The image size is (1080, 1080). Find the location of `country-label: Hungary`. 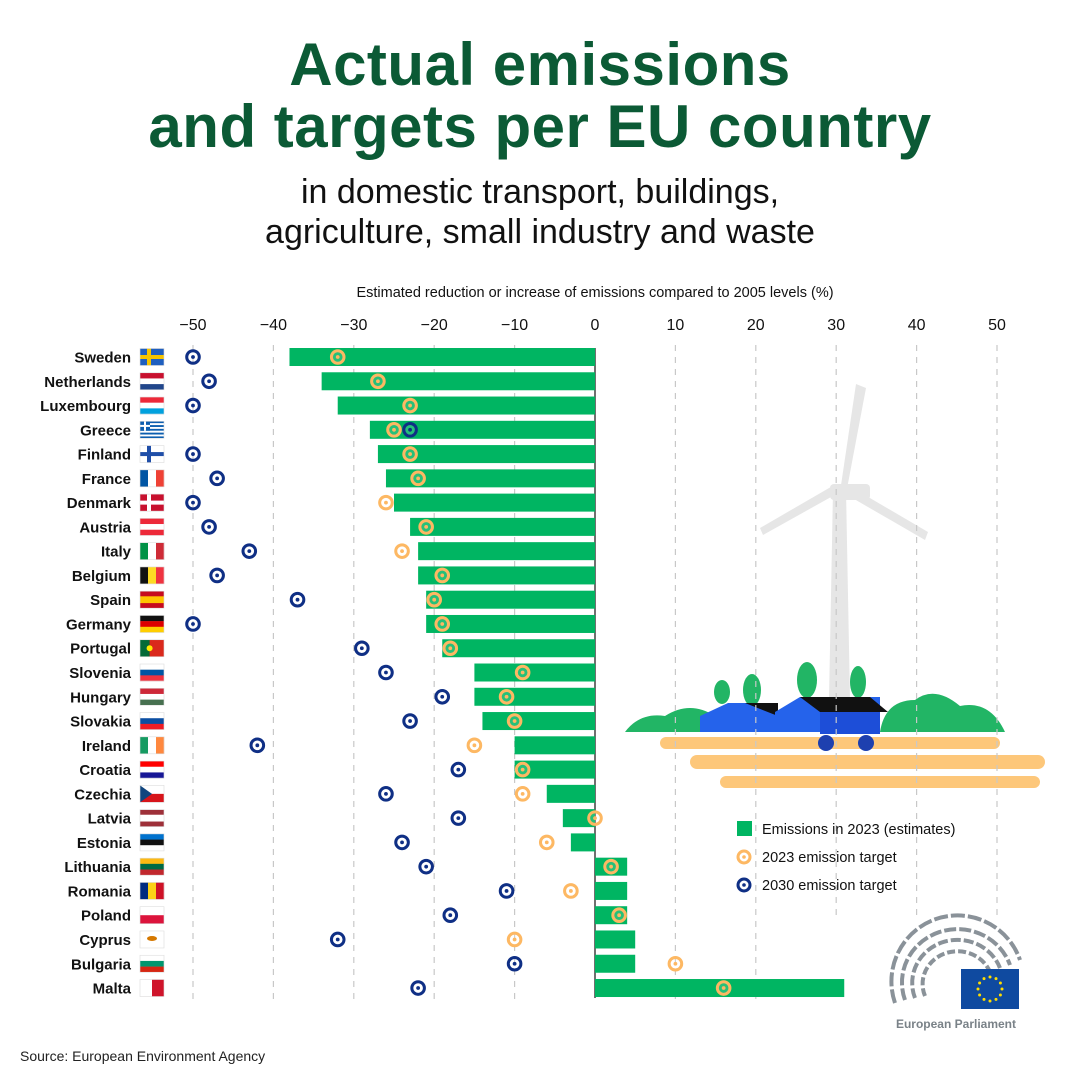

country-label: Hungary is located at coordinates (101, 697).